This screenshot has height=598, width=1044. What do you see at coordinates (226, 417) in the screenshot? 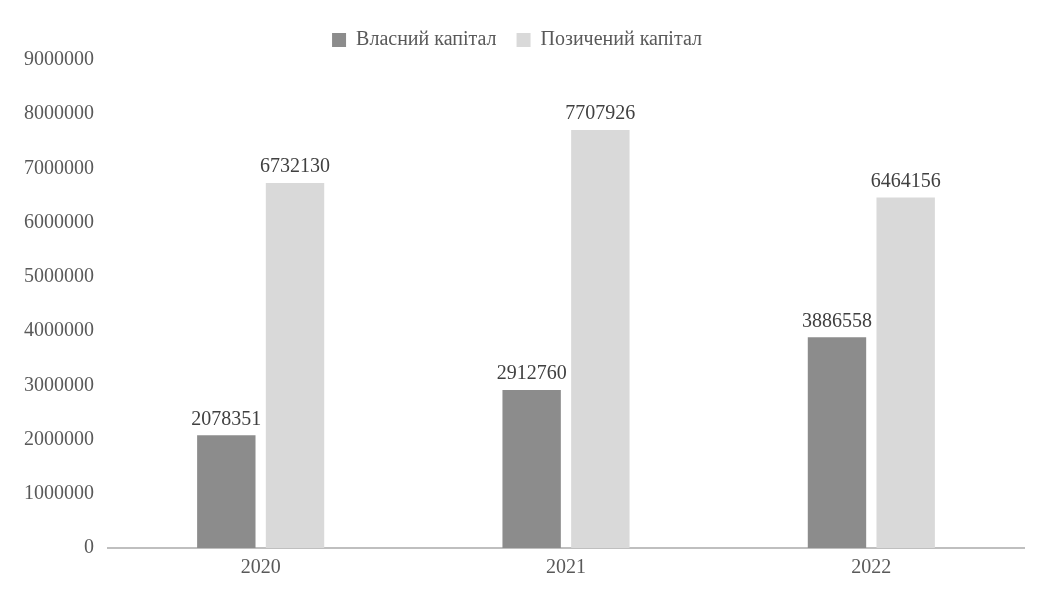
I see `data-label: 2078351` at bounding box center [226, 417].